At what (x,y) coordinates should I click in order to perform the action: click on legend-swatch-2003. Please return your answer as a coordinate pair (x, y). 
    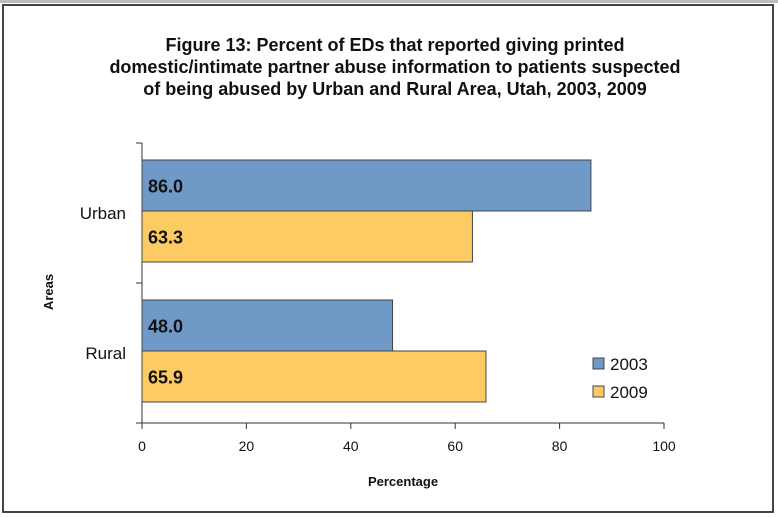
    Looking at the image, I should click on (598, 363).